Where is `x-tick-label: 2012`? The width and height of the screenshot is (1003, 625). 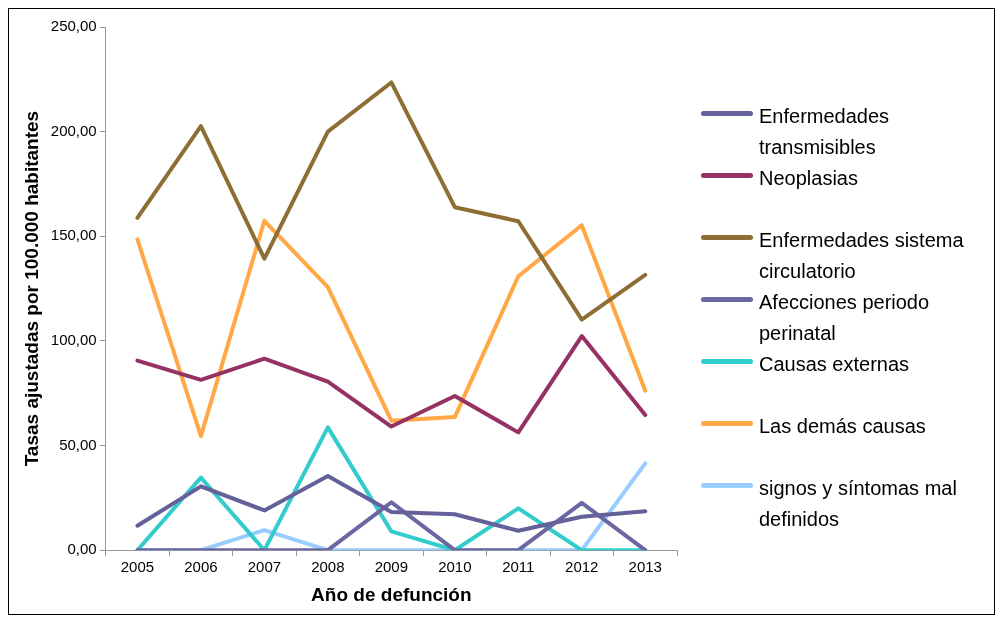
x-tick-label: 2012 is located at coordinates (582, 567).